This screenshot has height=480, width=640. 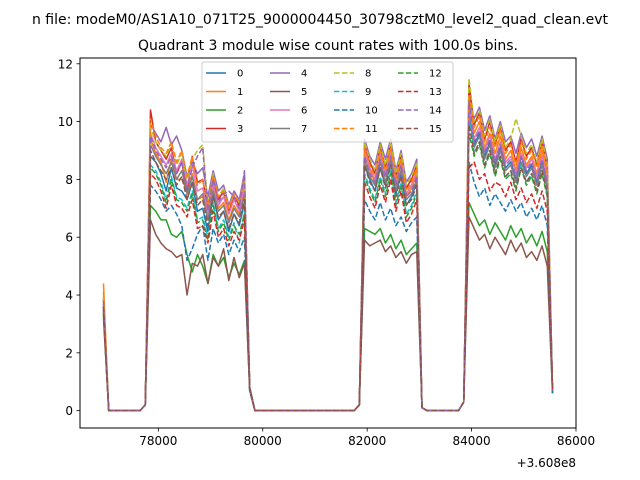 I want to click on legend-label-2: 2, so click(x=240, y=111).